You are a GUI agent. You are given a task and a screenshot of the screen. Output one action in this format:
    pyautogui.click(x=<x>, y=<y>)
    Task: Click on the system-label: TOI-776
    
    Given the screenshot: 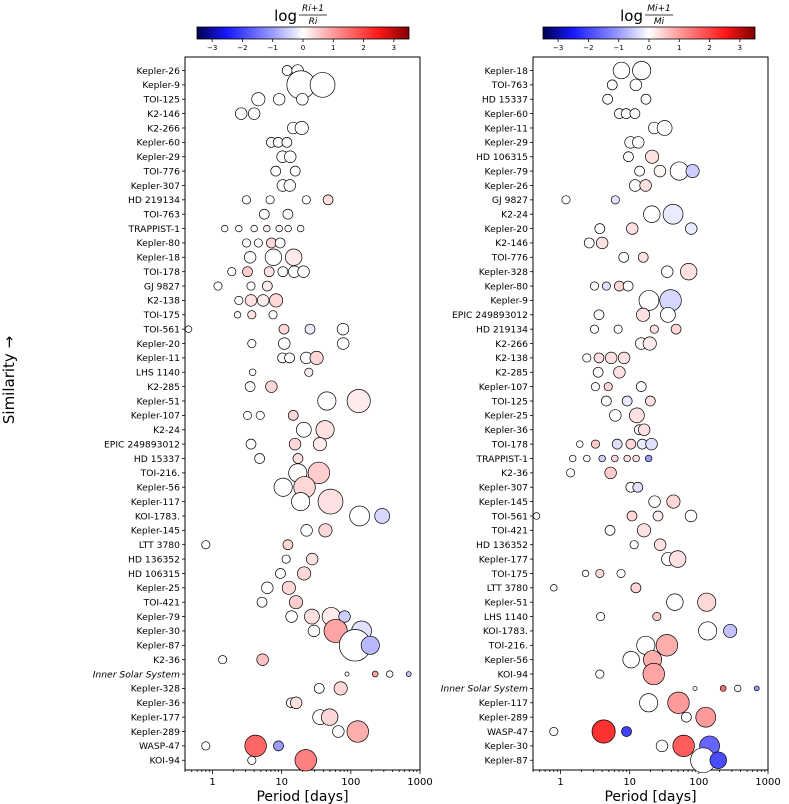 What is the action you would take?
    pyautogui.click(x=162, y=171)
    